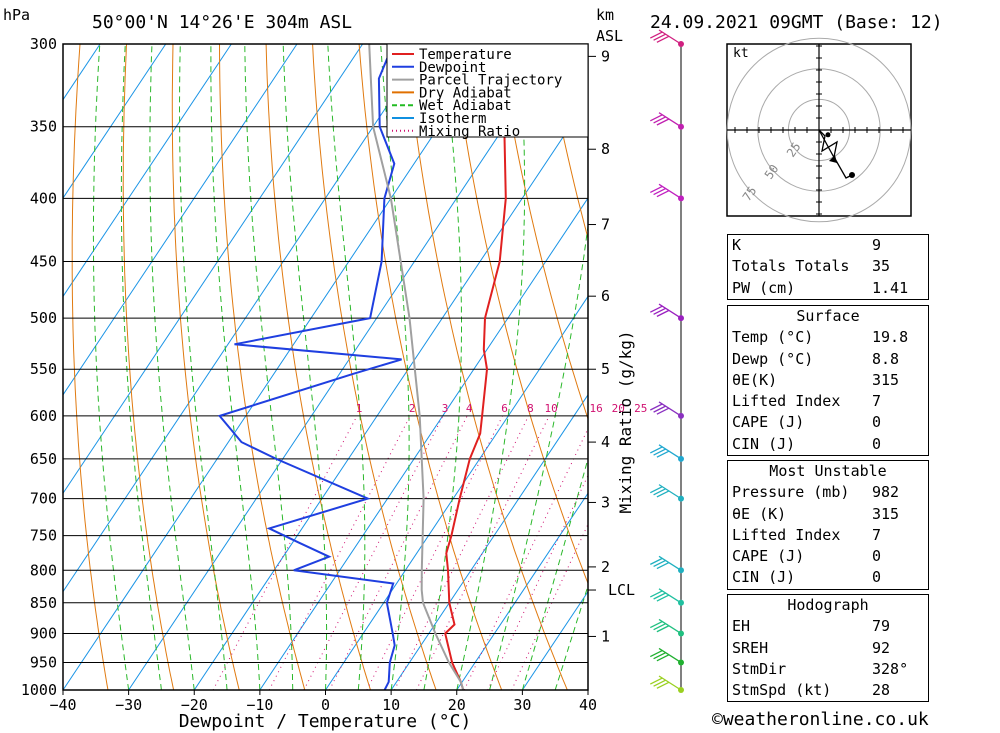  I want to click on hodograph-title: Hodograph, so click(828, 605).